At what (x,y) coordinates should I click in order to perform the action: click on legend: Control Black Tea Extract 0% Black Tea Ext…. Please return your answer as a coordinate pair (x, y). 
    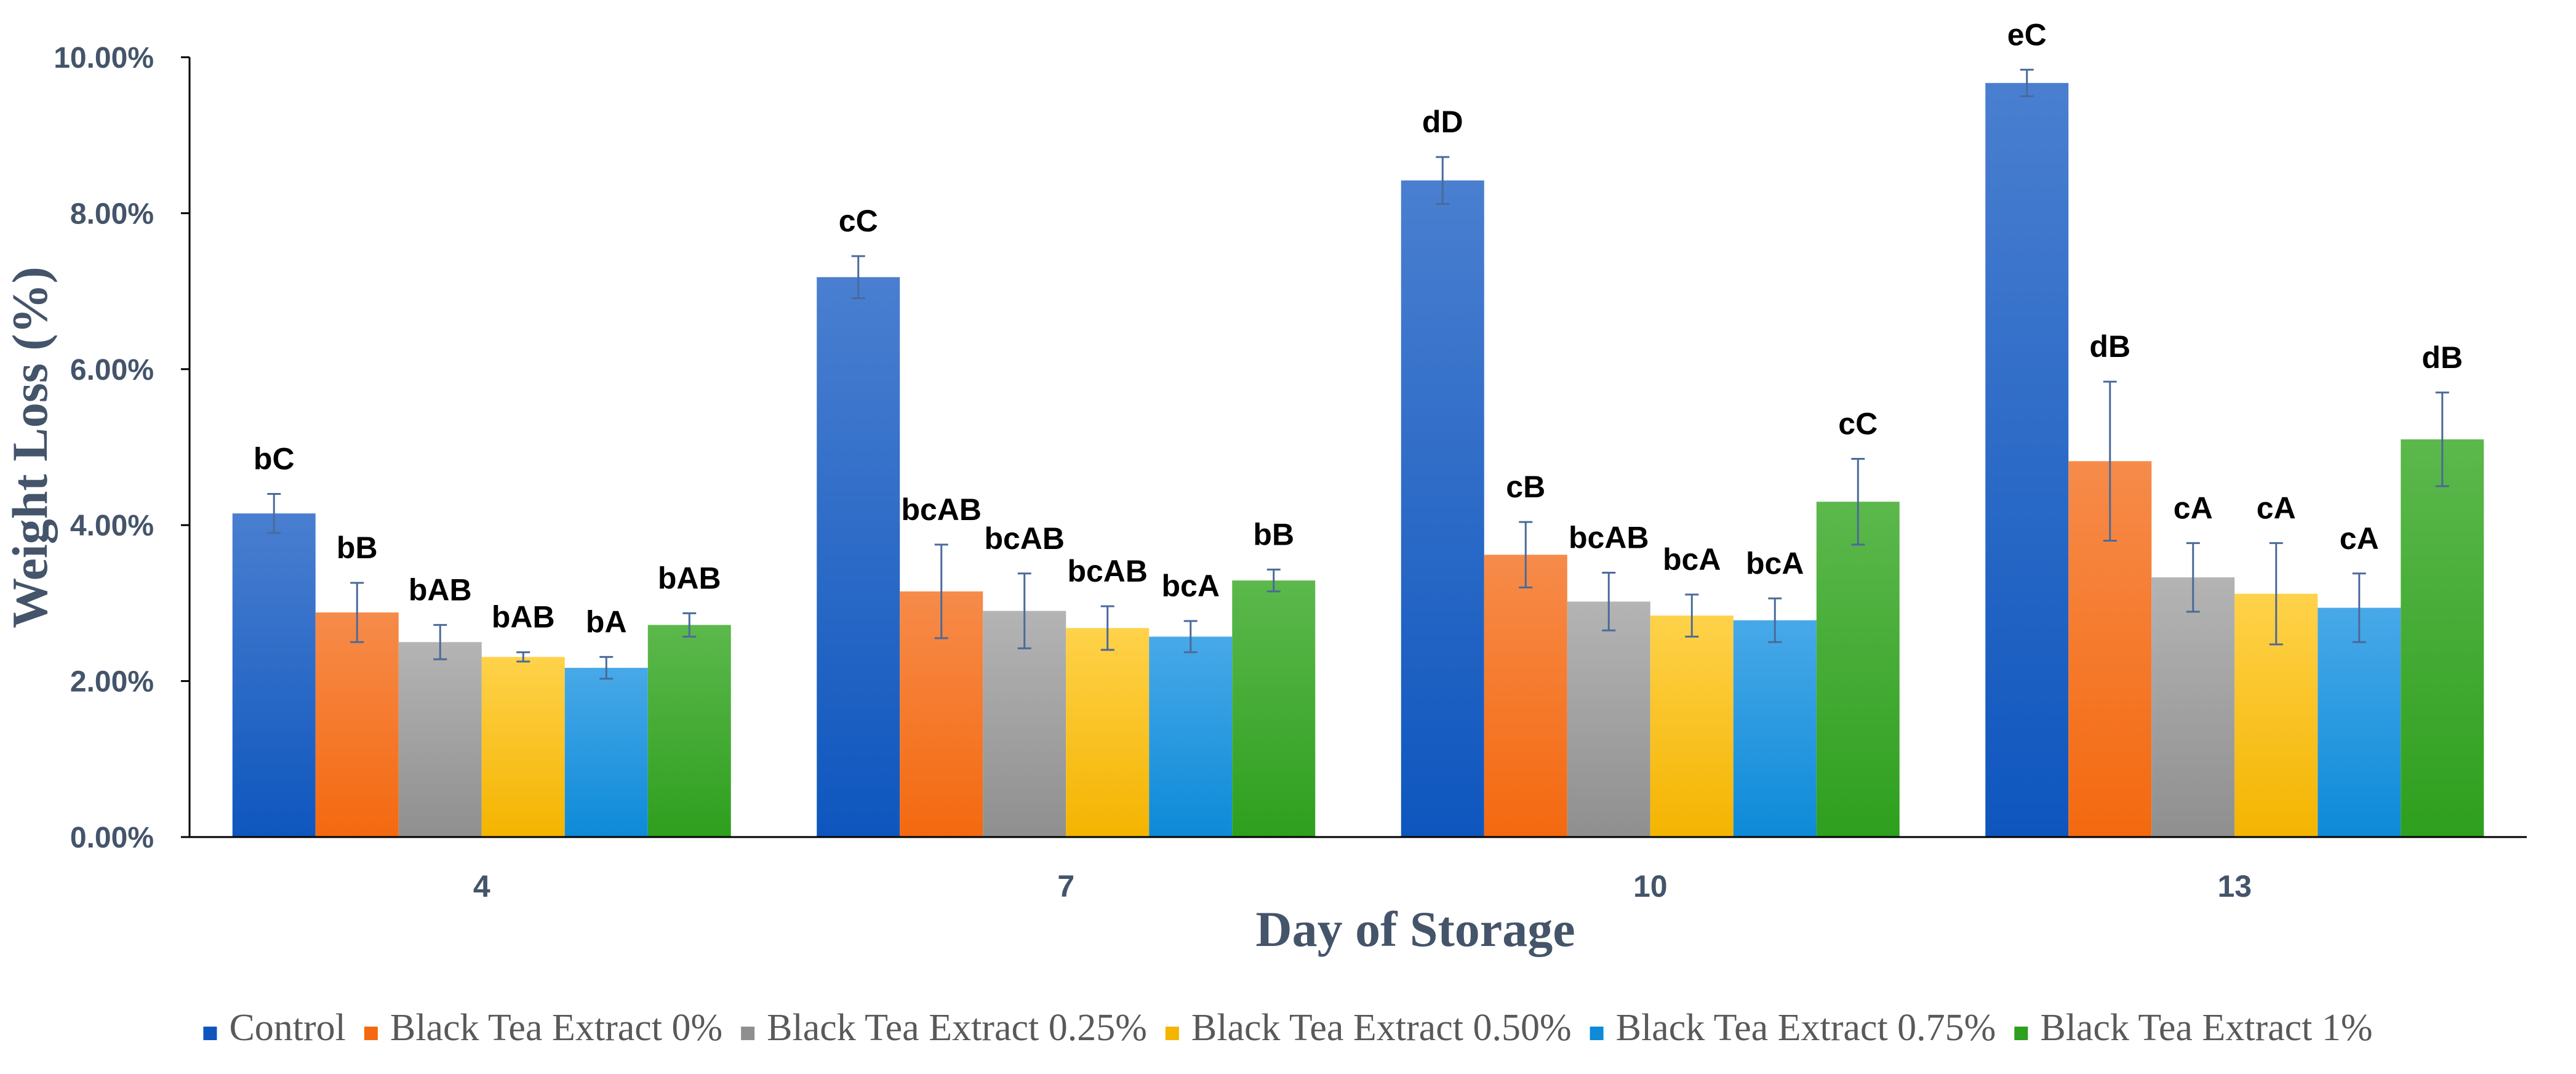
    Looking at the image, I should click on (1288, 1028).